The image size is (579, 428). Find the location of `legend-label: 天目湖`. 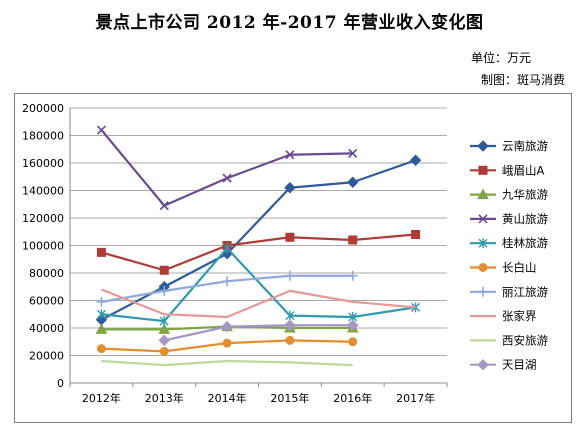

legend-label: 天目湖 is located at coordinates (519, 365).